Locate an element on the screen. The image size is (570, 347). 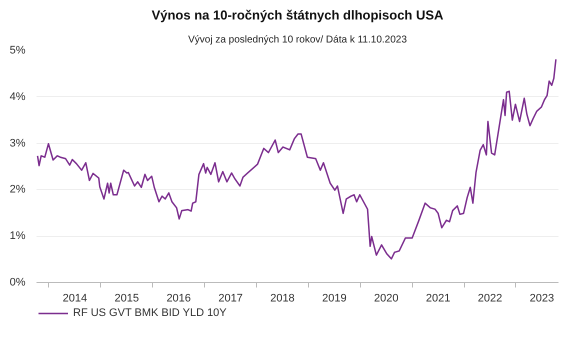
y-tick-label: 4% is located at coordinates (18, 96).